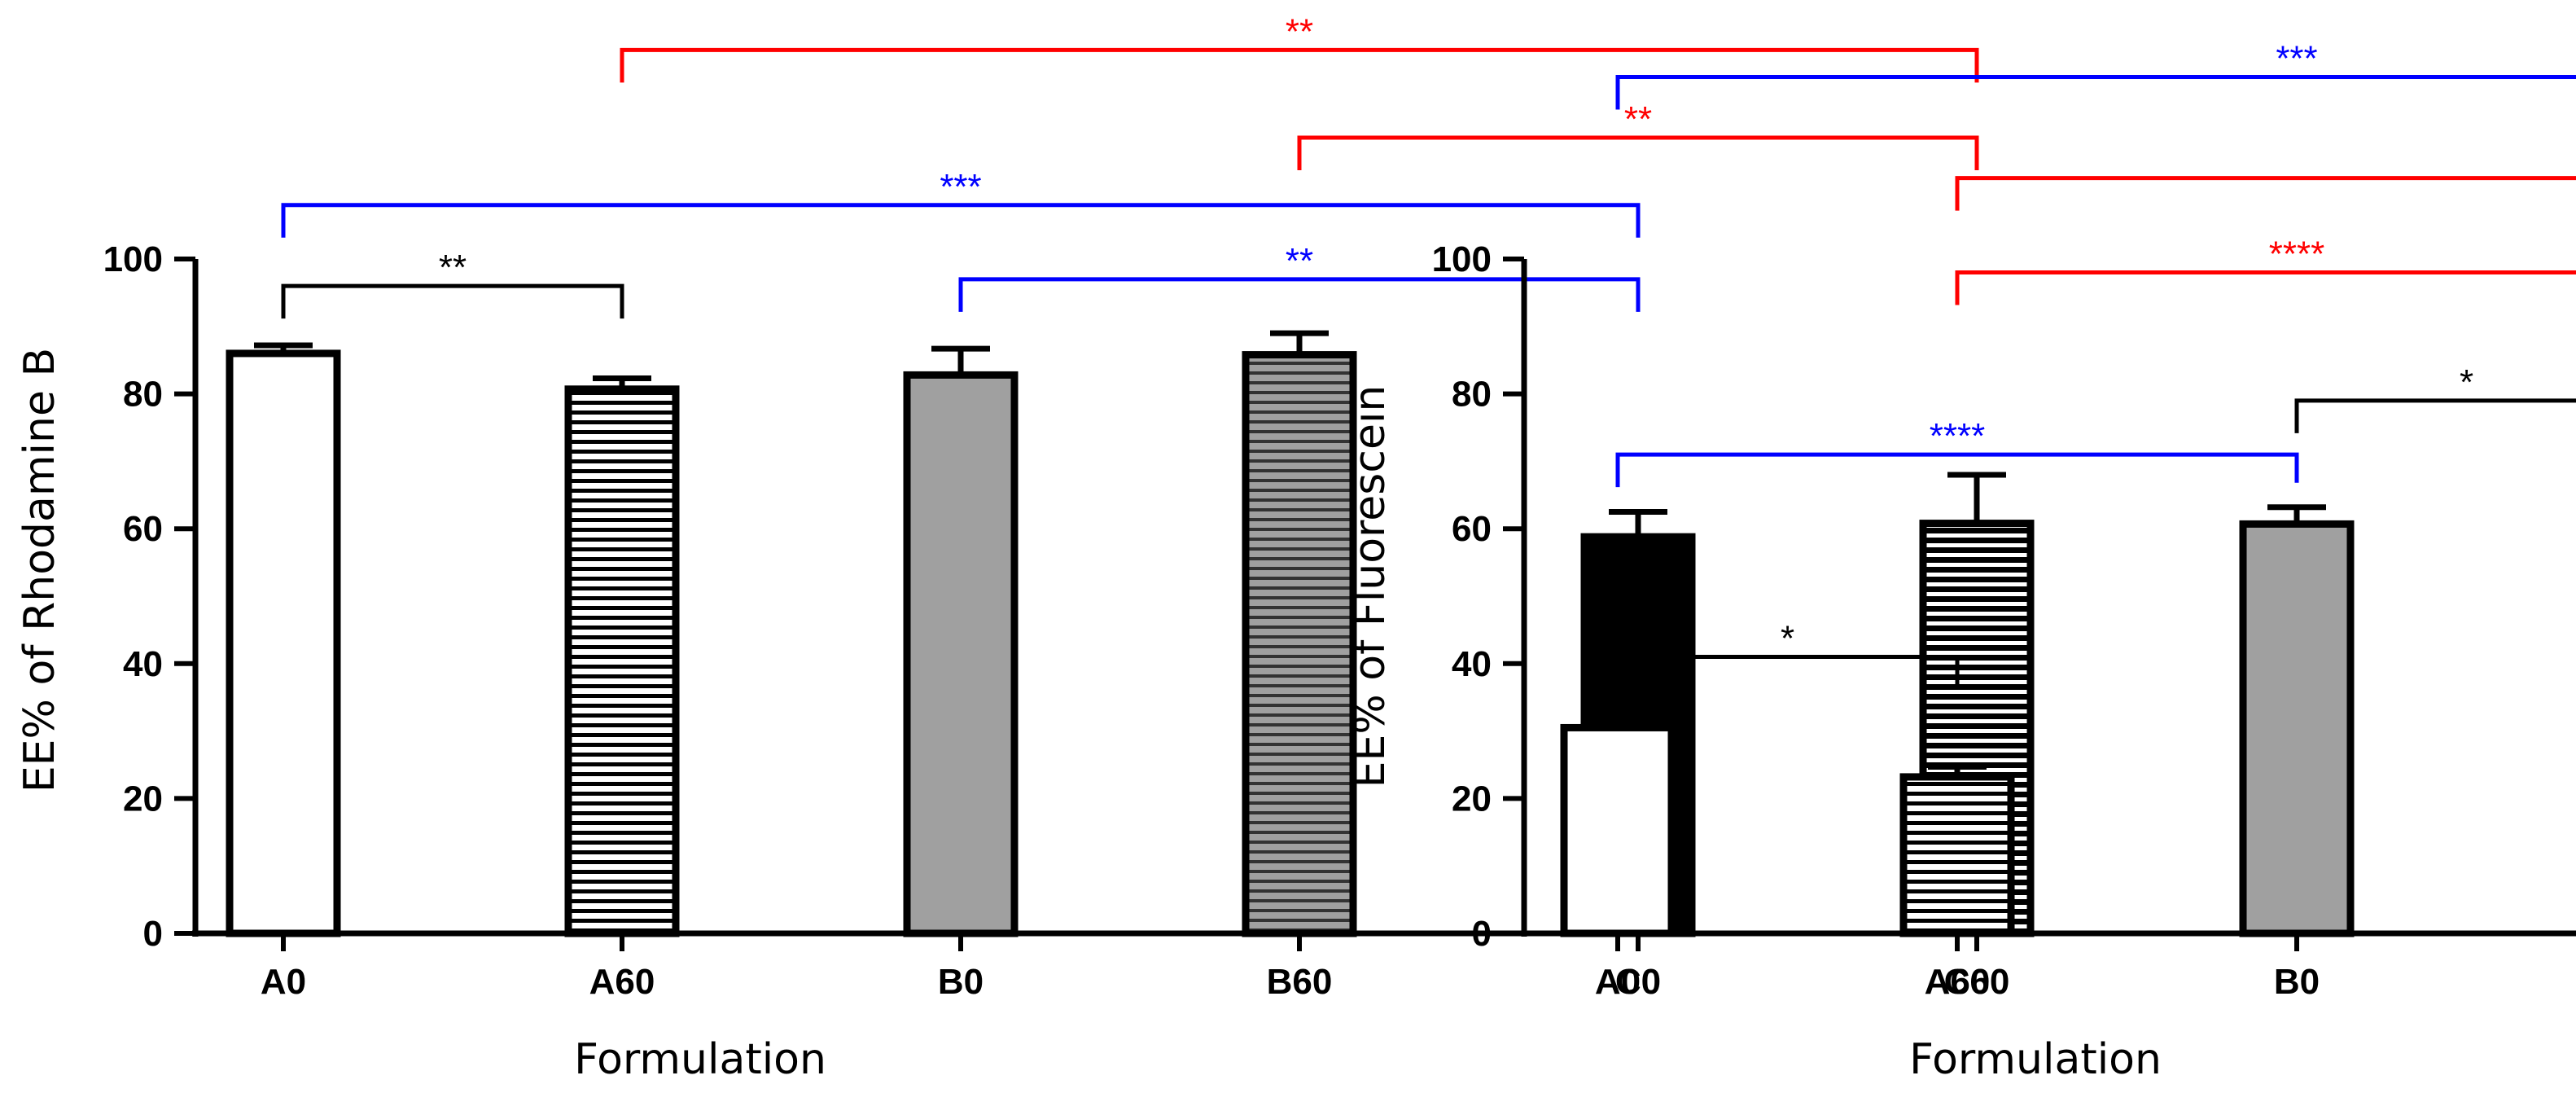 The height and width of the screenshot is (1093, 2576). I want to click on y-axis-title: EE% of Rhodamine B, so click(39, 570).